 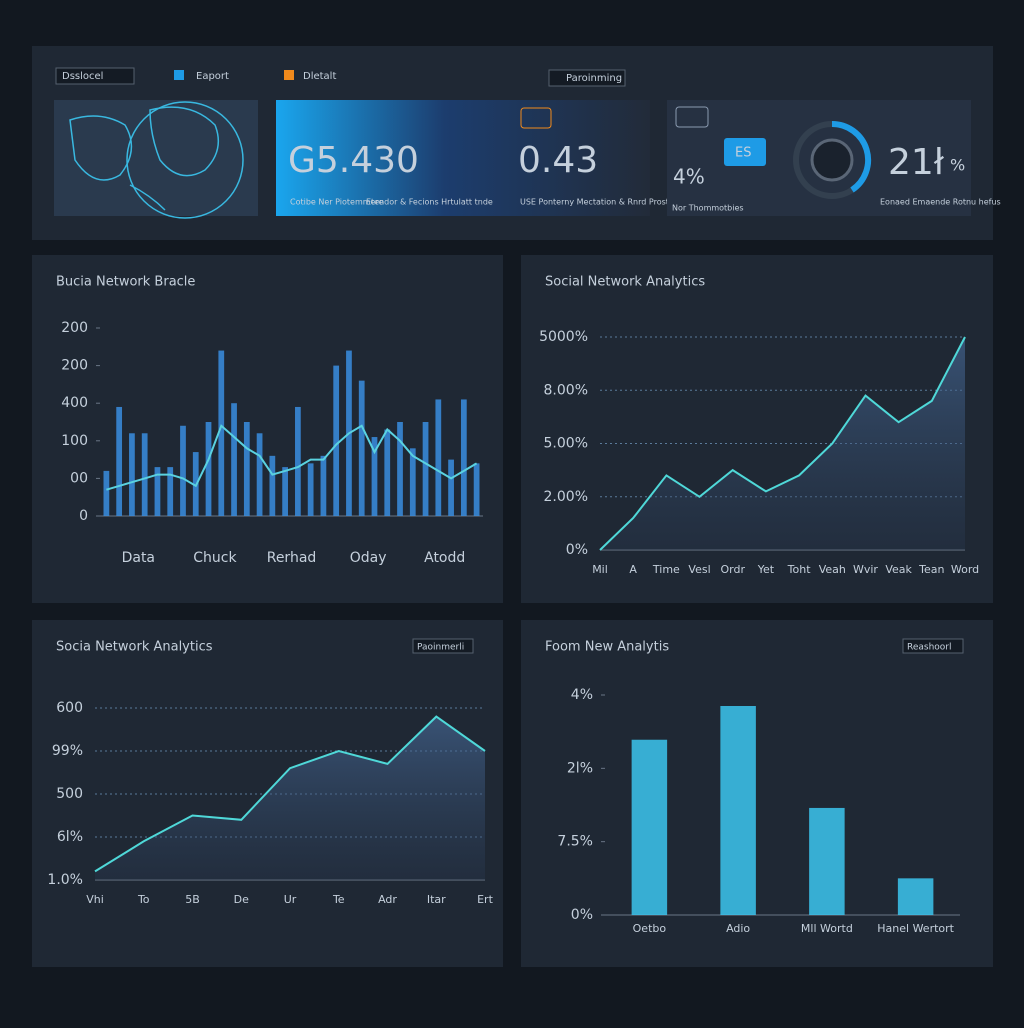 I want to click on x-group-label: Atodd, so click(x=444, y=558).